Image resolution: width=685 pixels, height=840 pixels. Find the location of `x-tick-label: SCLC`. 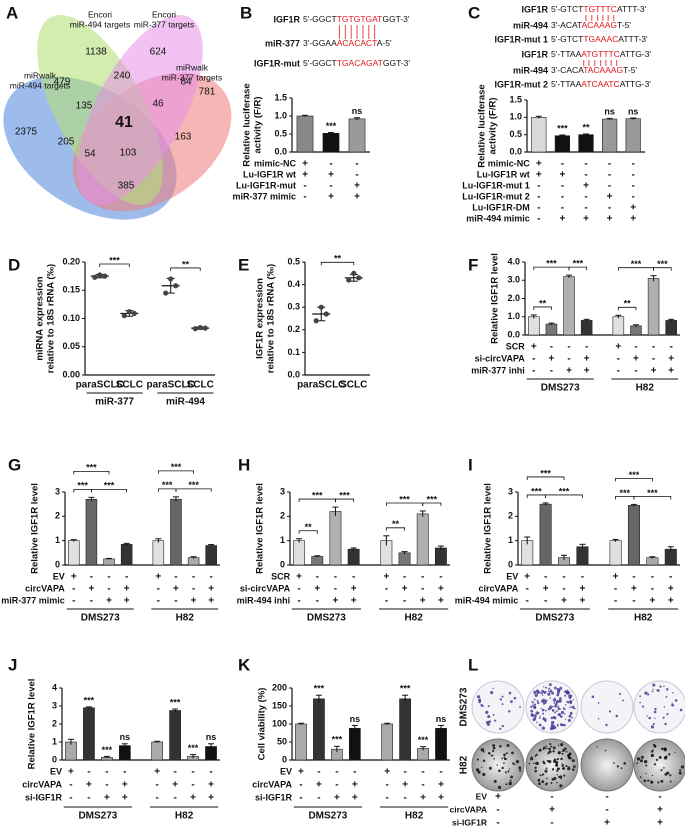

x-tick-label: SCLC is located at coordinates (200, 385).